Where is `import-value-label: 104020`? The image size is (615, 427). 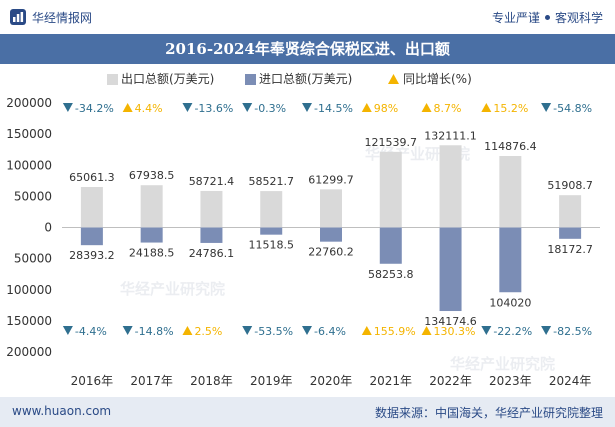
import-value-label: 104020 is located at coordinates (510, 302).